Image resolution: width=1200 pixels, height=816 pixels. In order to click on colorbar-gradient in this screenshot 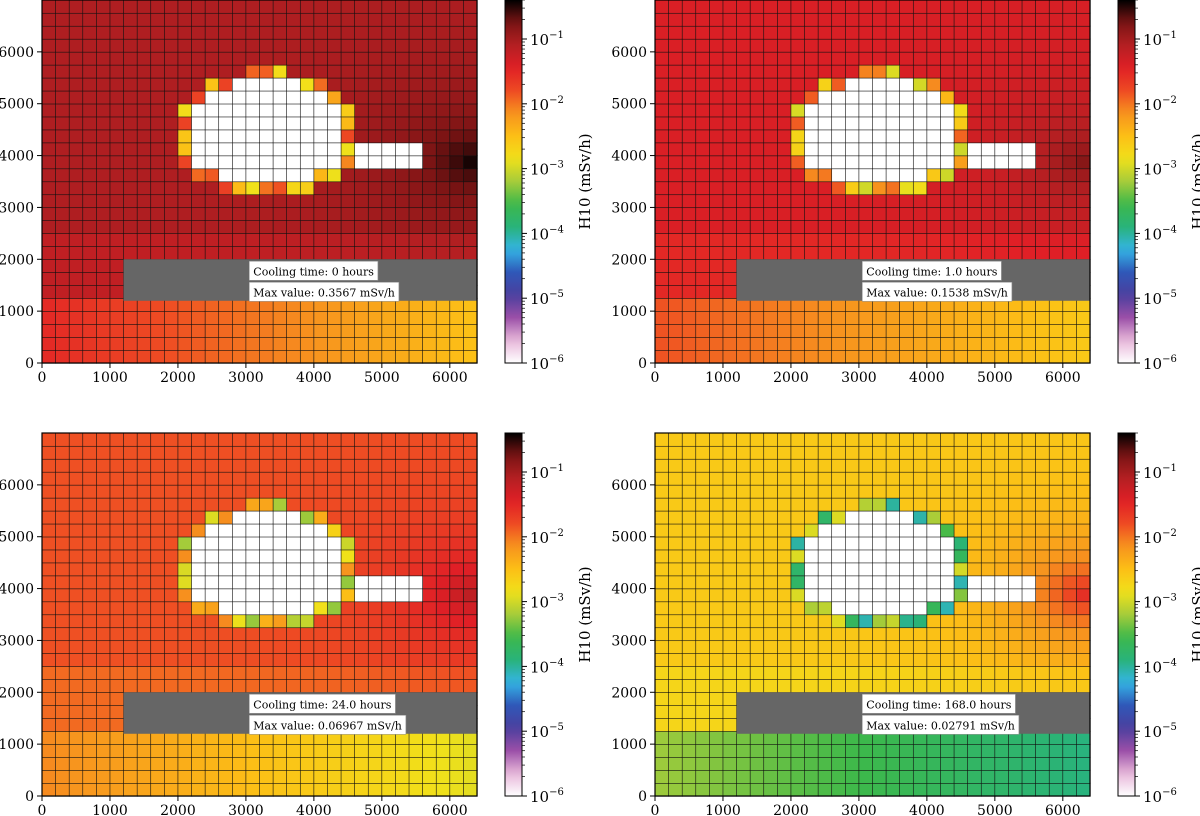, I will do `click(1126, 182)`.